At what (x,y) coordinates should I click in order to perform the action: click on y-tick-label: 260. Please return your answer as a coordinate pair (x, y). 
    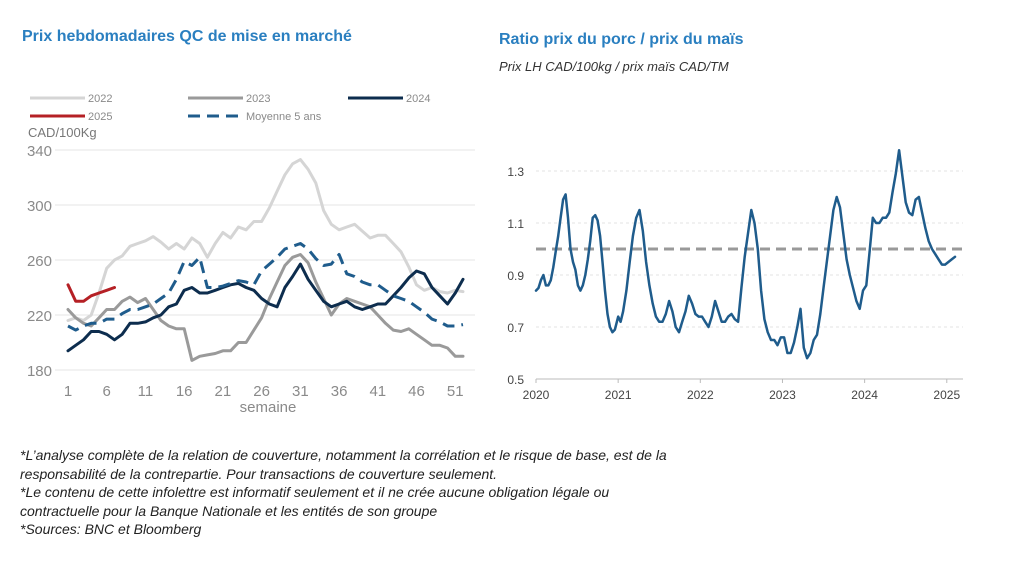
    Looking at the image, I should click on (39, 261).